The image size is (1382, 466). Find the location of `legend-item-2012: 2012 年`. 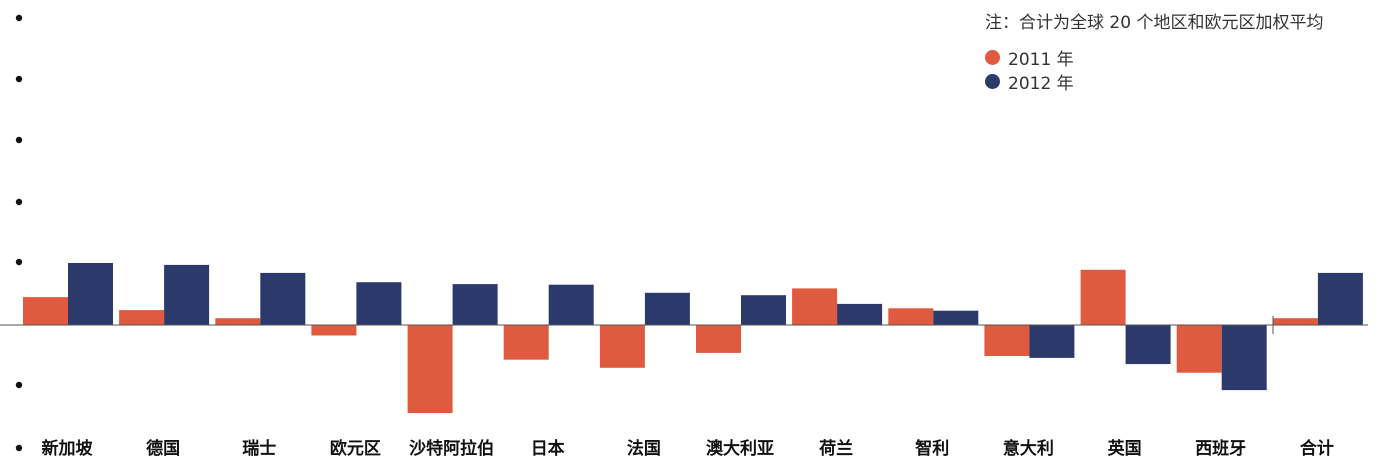

legend-item-2012: 2012 年 is located at coordinates (1029, 81).